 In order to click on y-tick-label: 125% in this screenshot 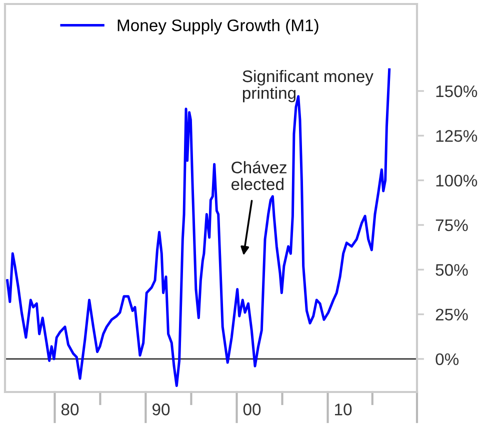, I will do `click(457, 136)`.